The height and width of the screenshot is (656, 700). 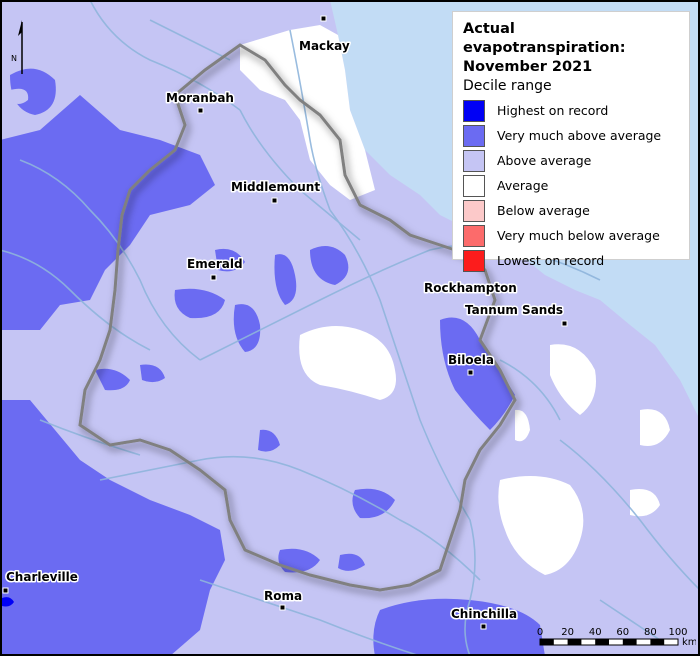 I want to click on town-marker-mackay, so click(x=323, y=18).